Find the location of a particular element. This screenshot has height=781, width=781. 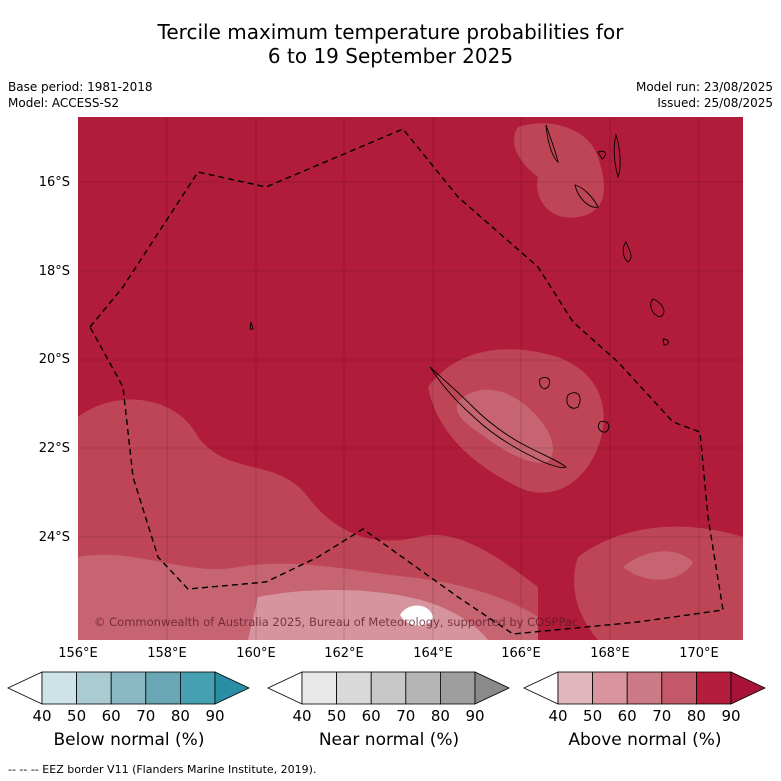

colorbar-below: 40 50 60 70 80 90 is located at coordinates (128, 698).